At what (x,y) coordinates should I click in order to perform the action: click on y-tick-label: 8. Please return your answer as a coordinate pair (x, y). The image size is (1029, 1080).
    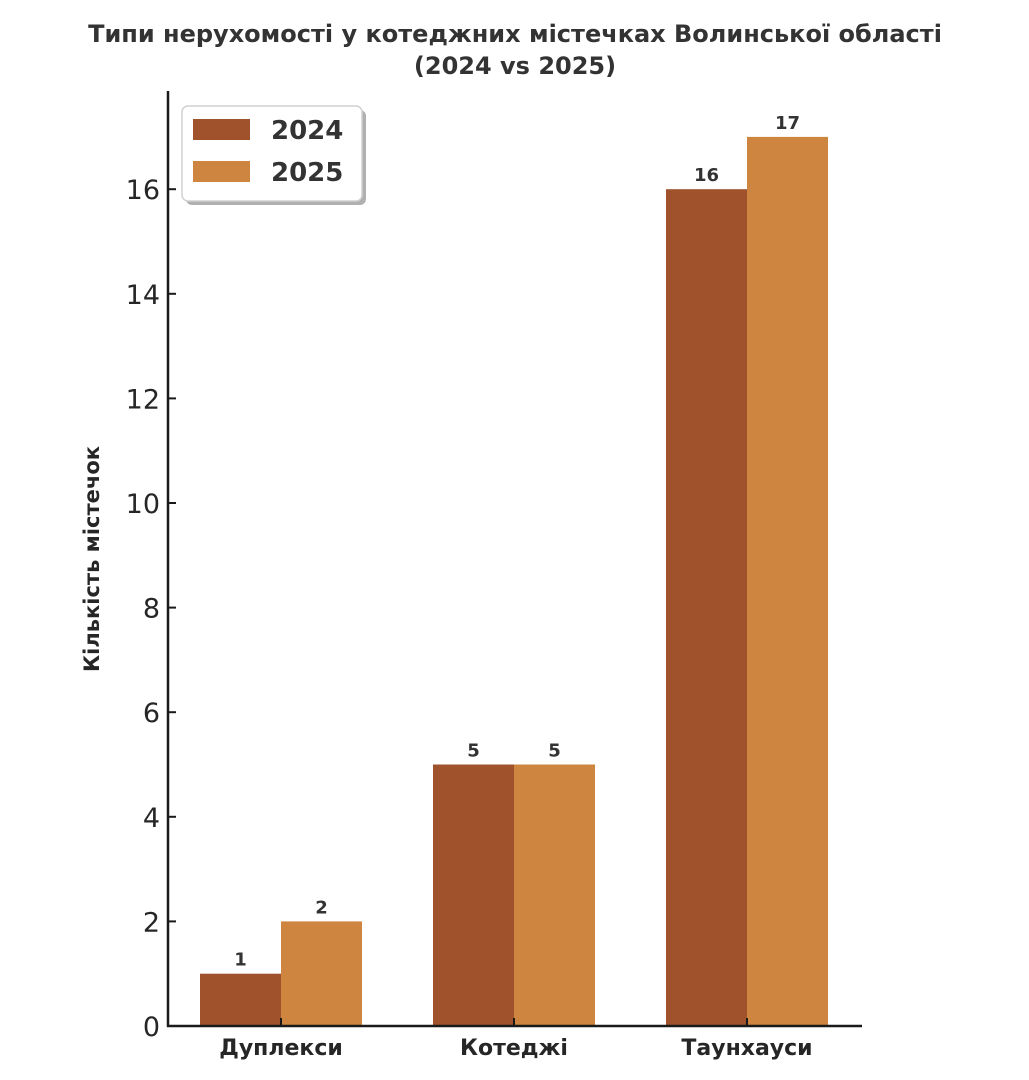
    Looking at the image, I should click on (151, 609).